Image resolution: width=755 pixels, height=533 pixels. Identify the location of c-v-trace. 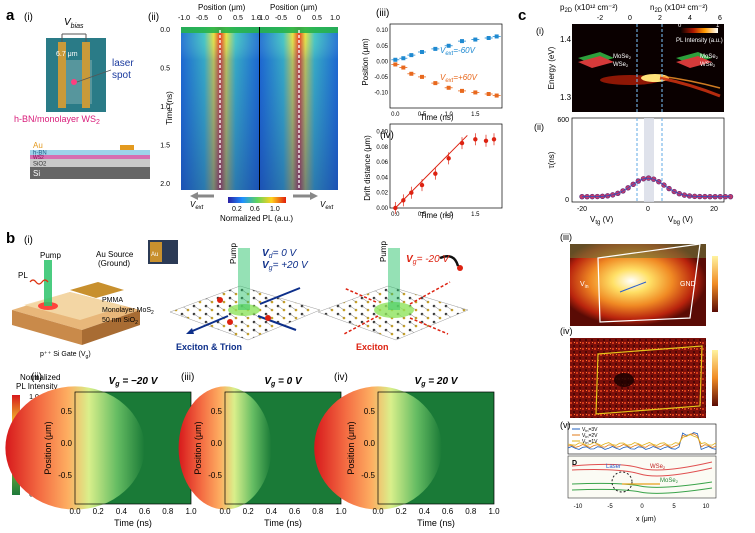
(642, 440).